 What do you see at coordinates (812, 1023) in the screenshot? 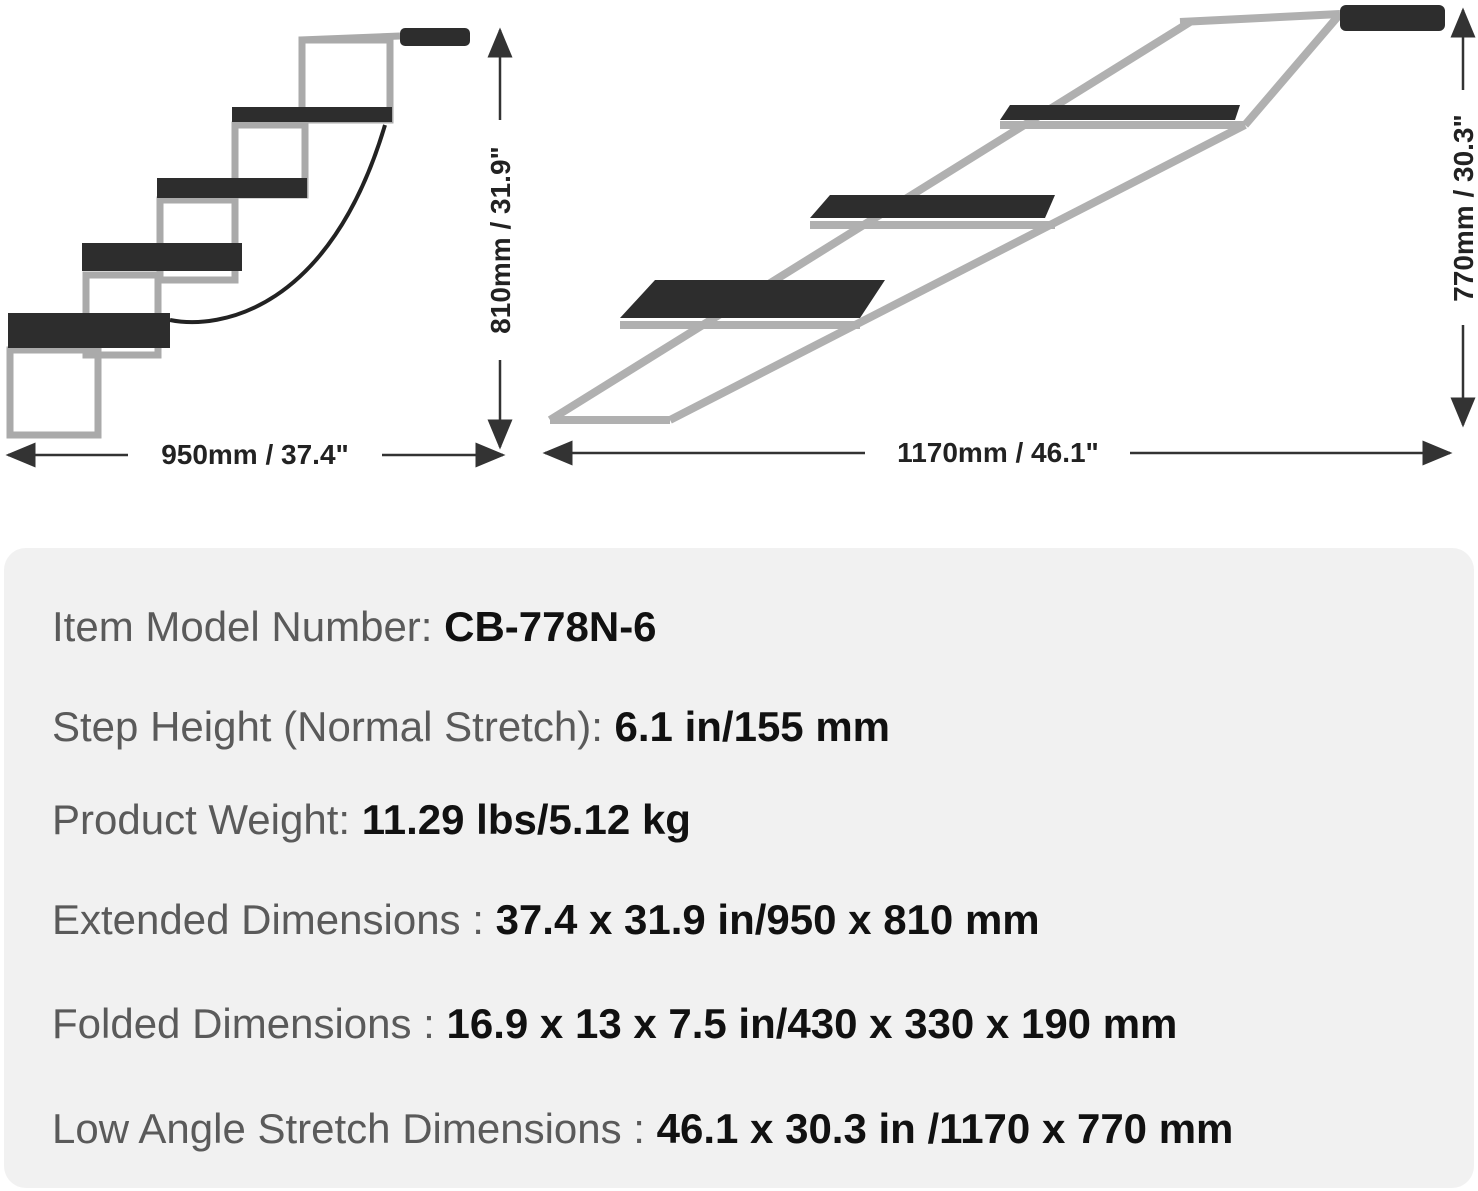
I see `spec-value: 16.9 x 13 x 7.5 in/430 x 330 x 190 mm` at bounding box center [812, 1023].